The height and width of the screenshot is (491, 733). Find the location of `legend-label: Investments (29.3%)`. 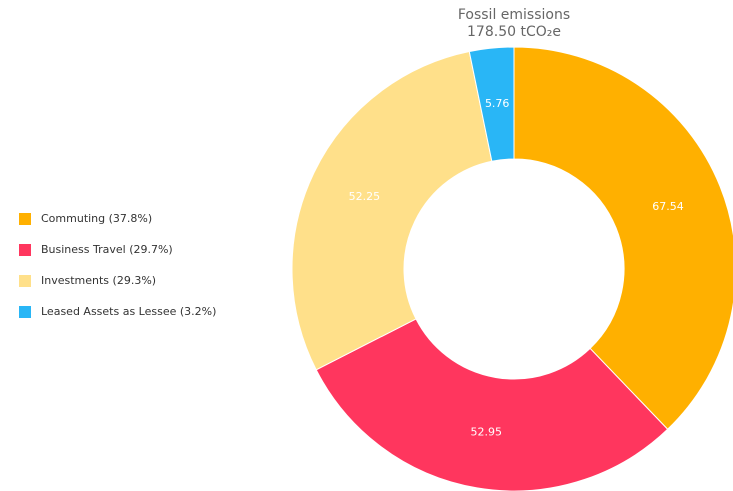

legend-label: Investments (29.3%) is located at coordinates (98, 280).